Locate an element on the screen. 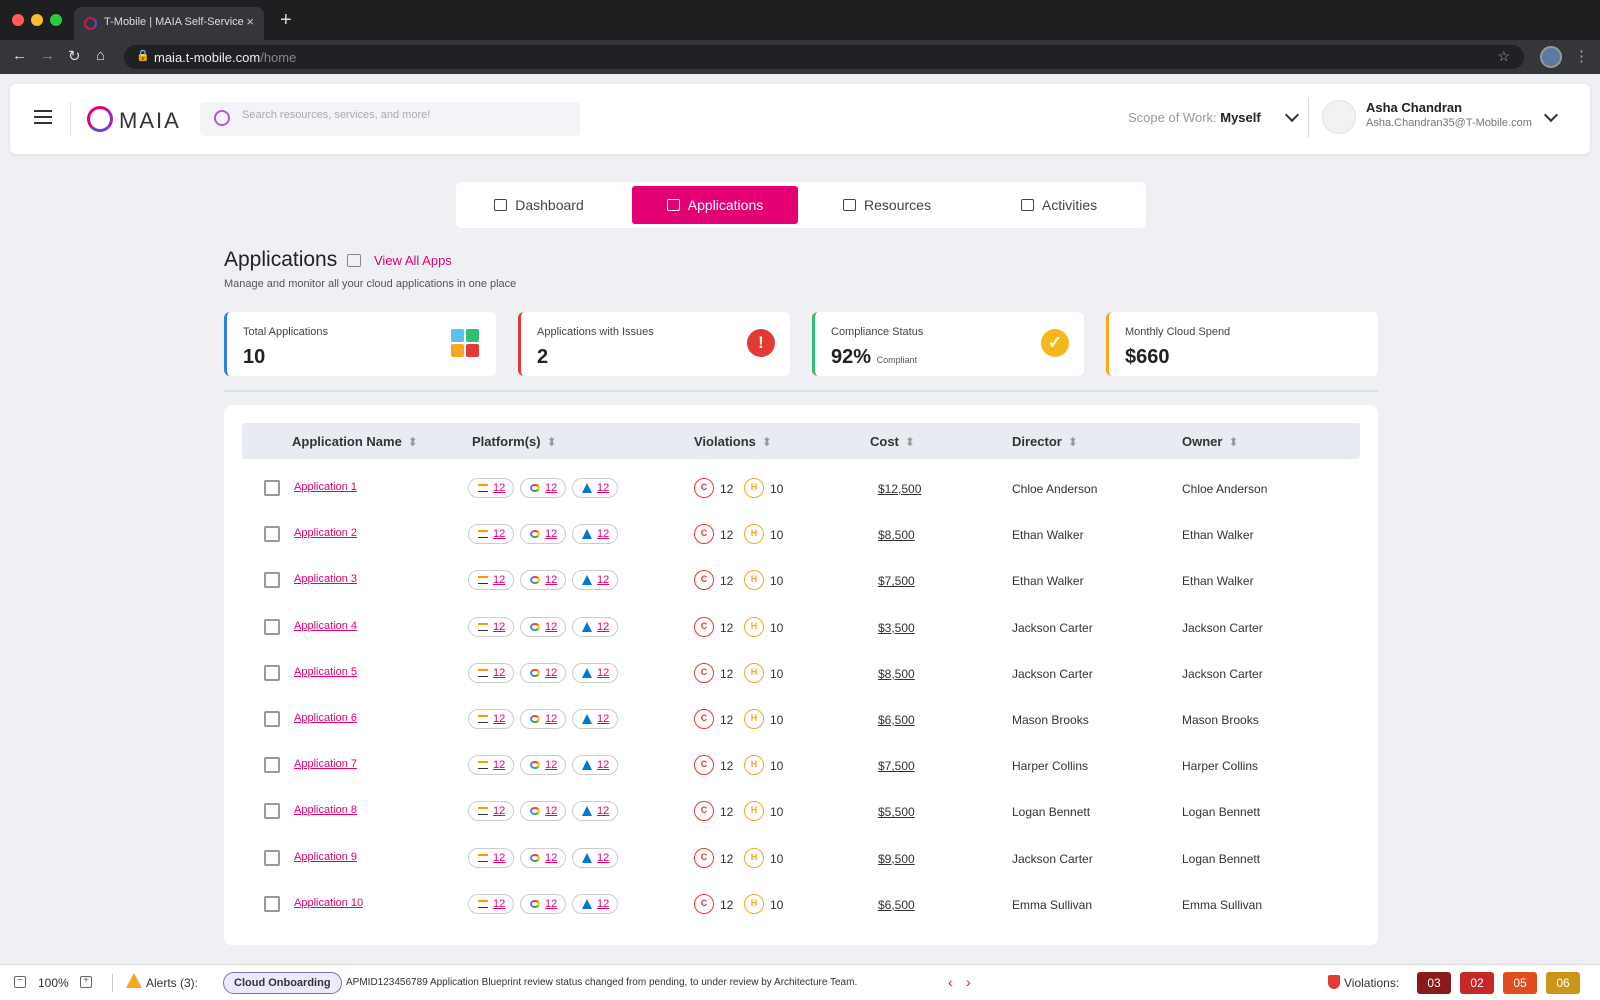 This screenshot has height=1000, width=1600. col-cost: Cost is located at coordinates (892, 441).